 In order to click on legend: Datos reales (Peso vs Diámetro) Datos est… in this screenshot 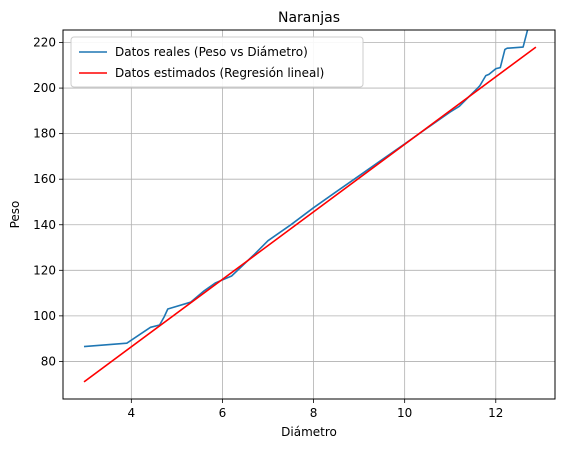, I will do `click(217, 62)`.